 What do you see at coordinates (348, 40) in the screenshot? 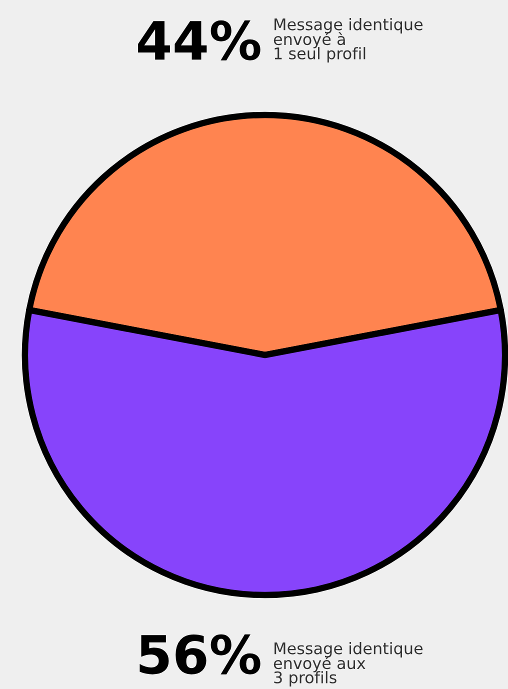
I see `slice-label: Message identique envoyé à 1 seul profil` at bounding box center [348, 40].